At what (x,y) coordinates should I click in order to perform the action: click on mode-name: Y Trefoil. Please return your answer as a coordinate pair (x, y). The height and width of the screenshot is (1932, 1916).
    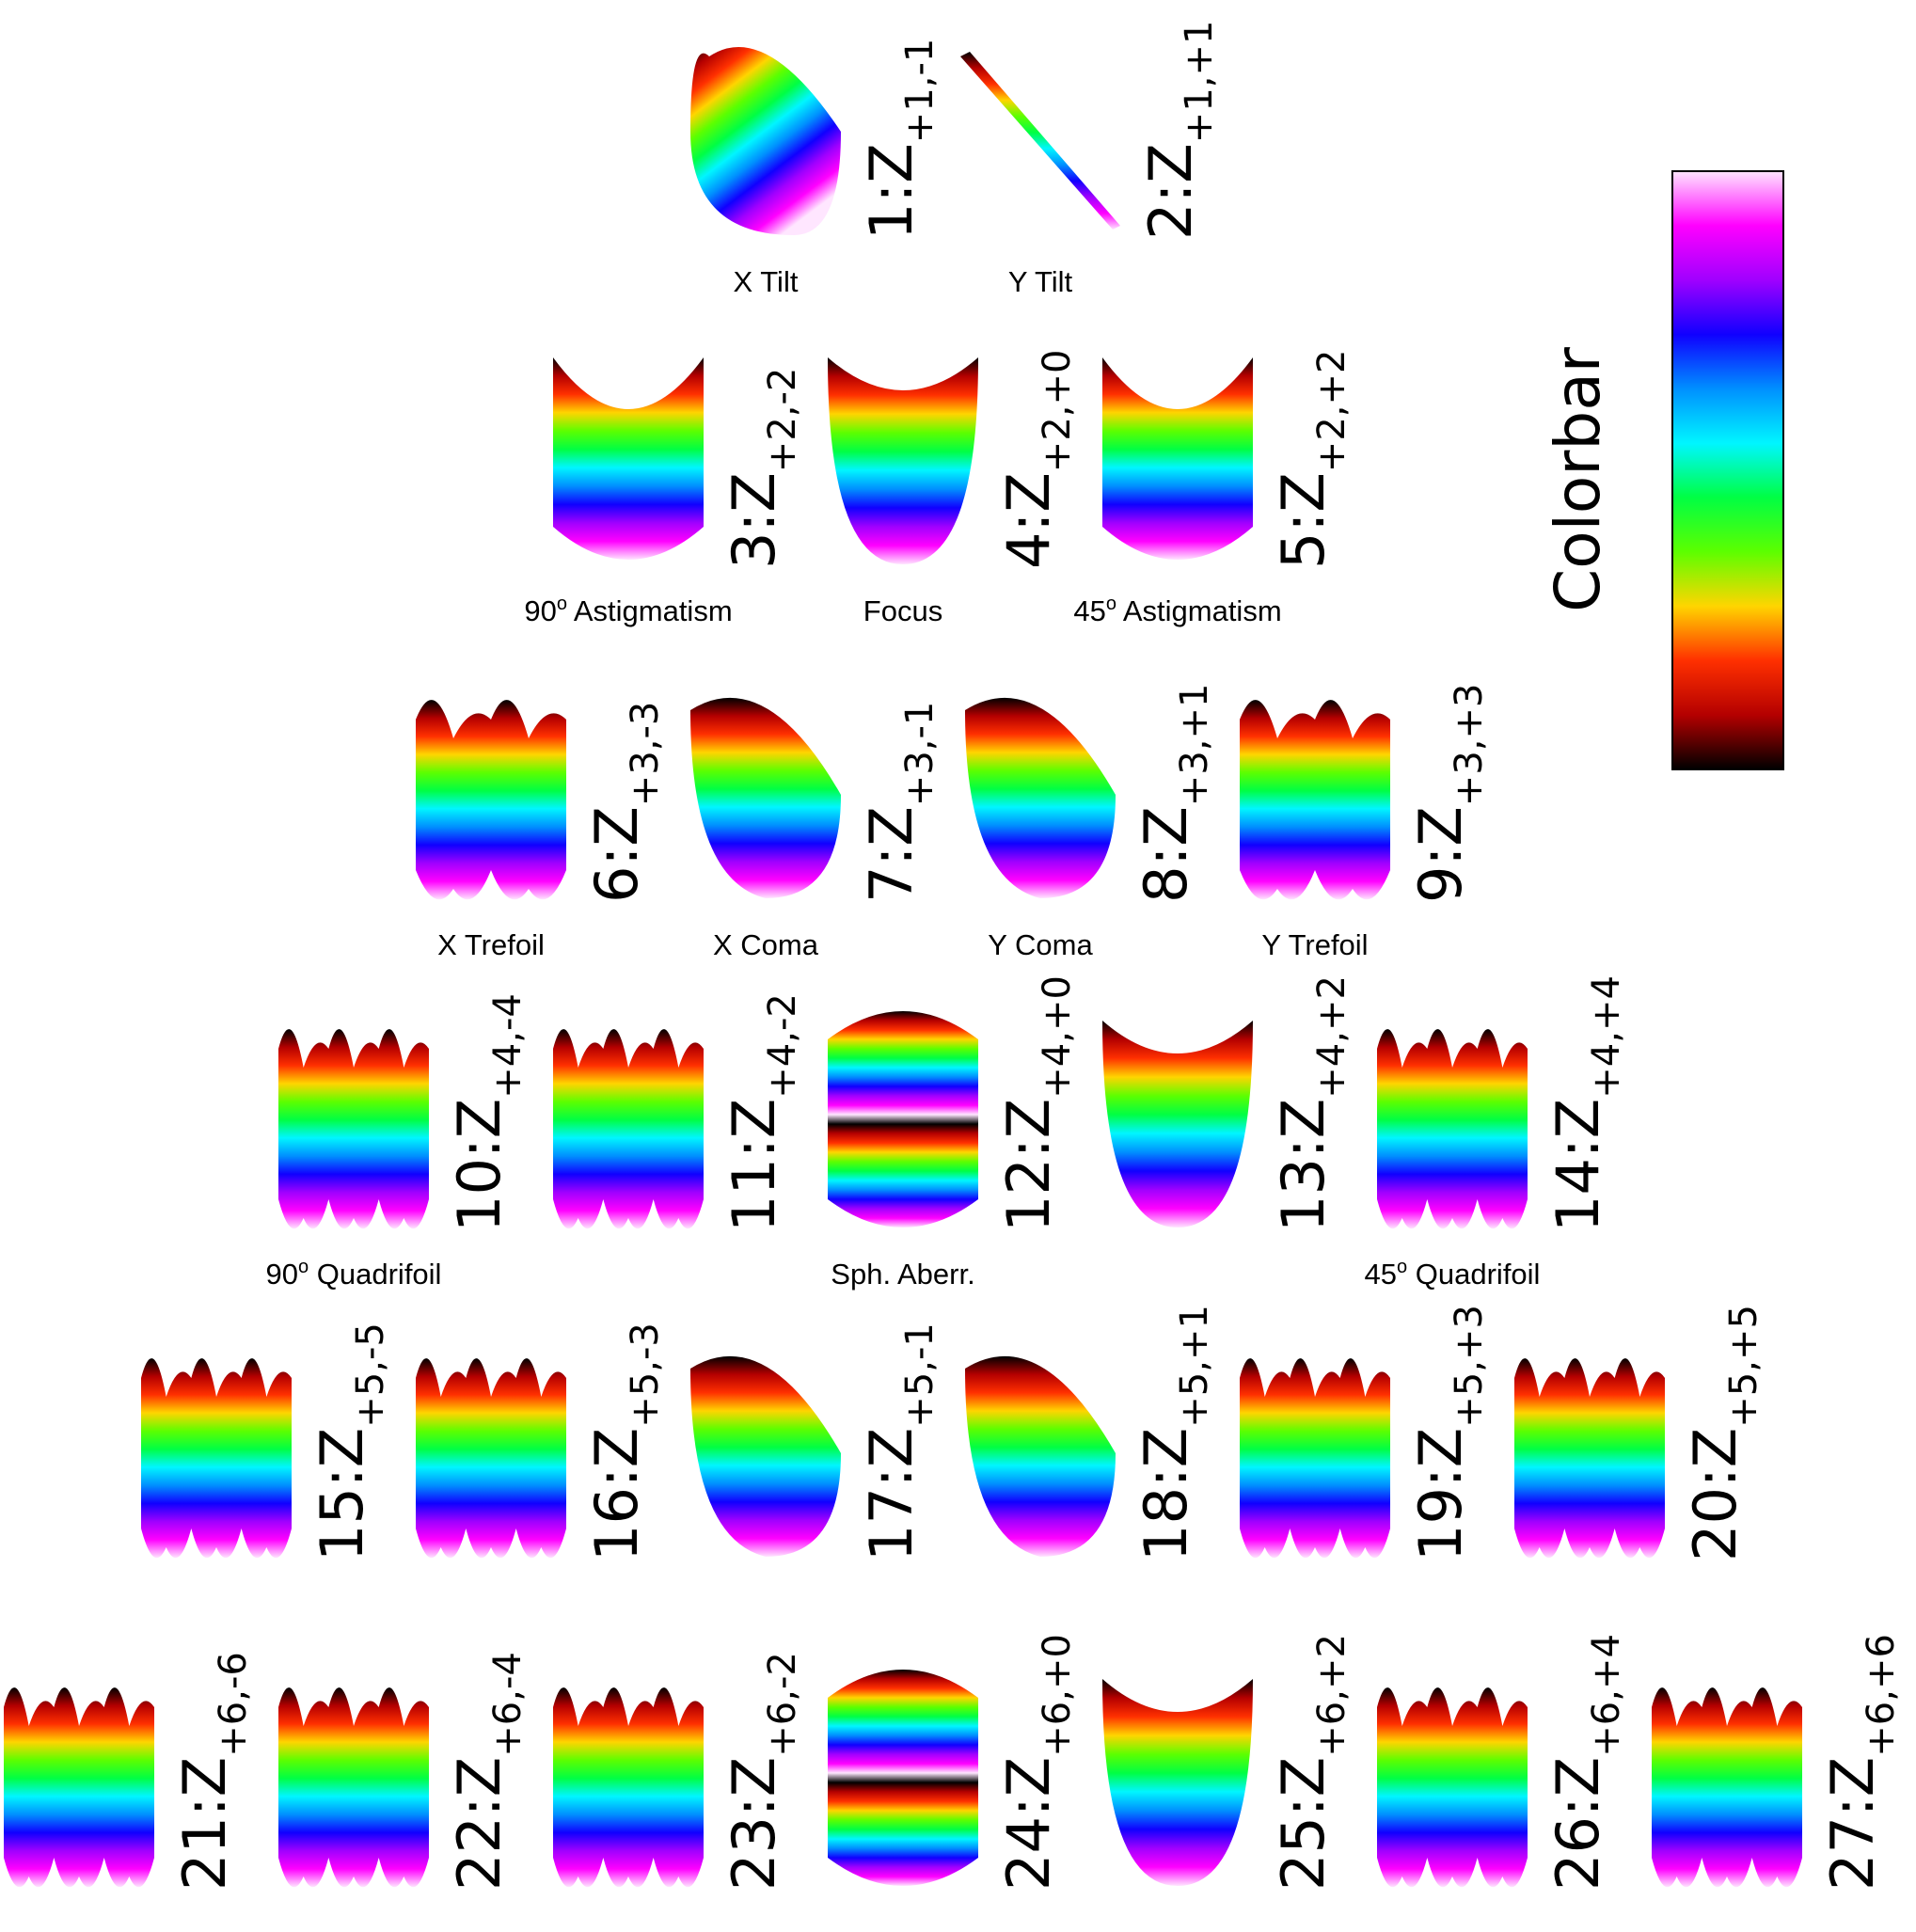
    Looking at the image, I should click on (1314, 944).